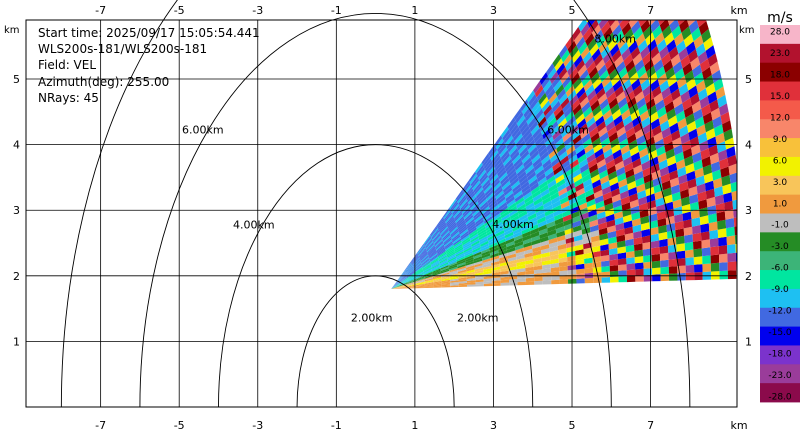  What do you see at coordinates (780, 355) in the screenshot?
I see `colorbar-segment` at bounding box center [780, 355].